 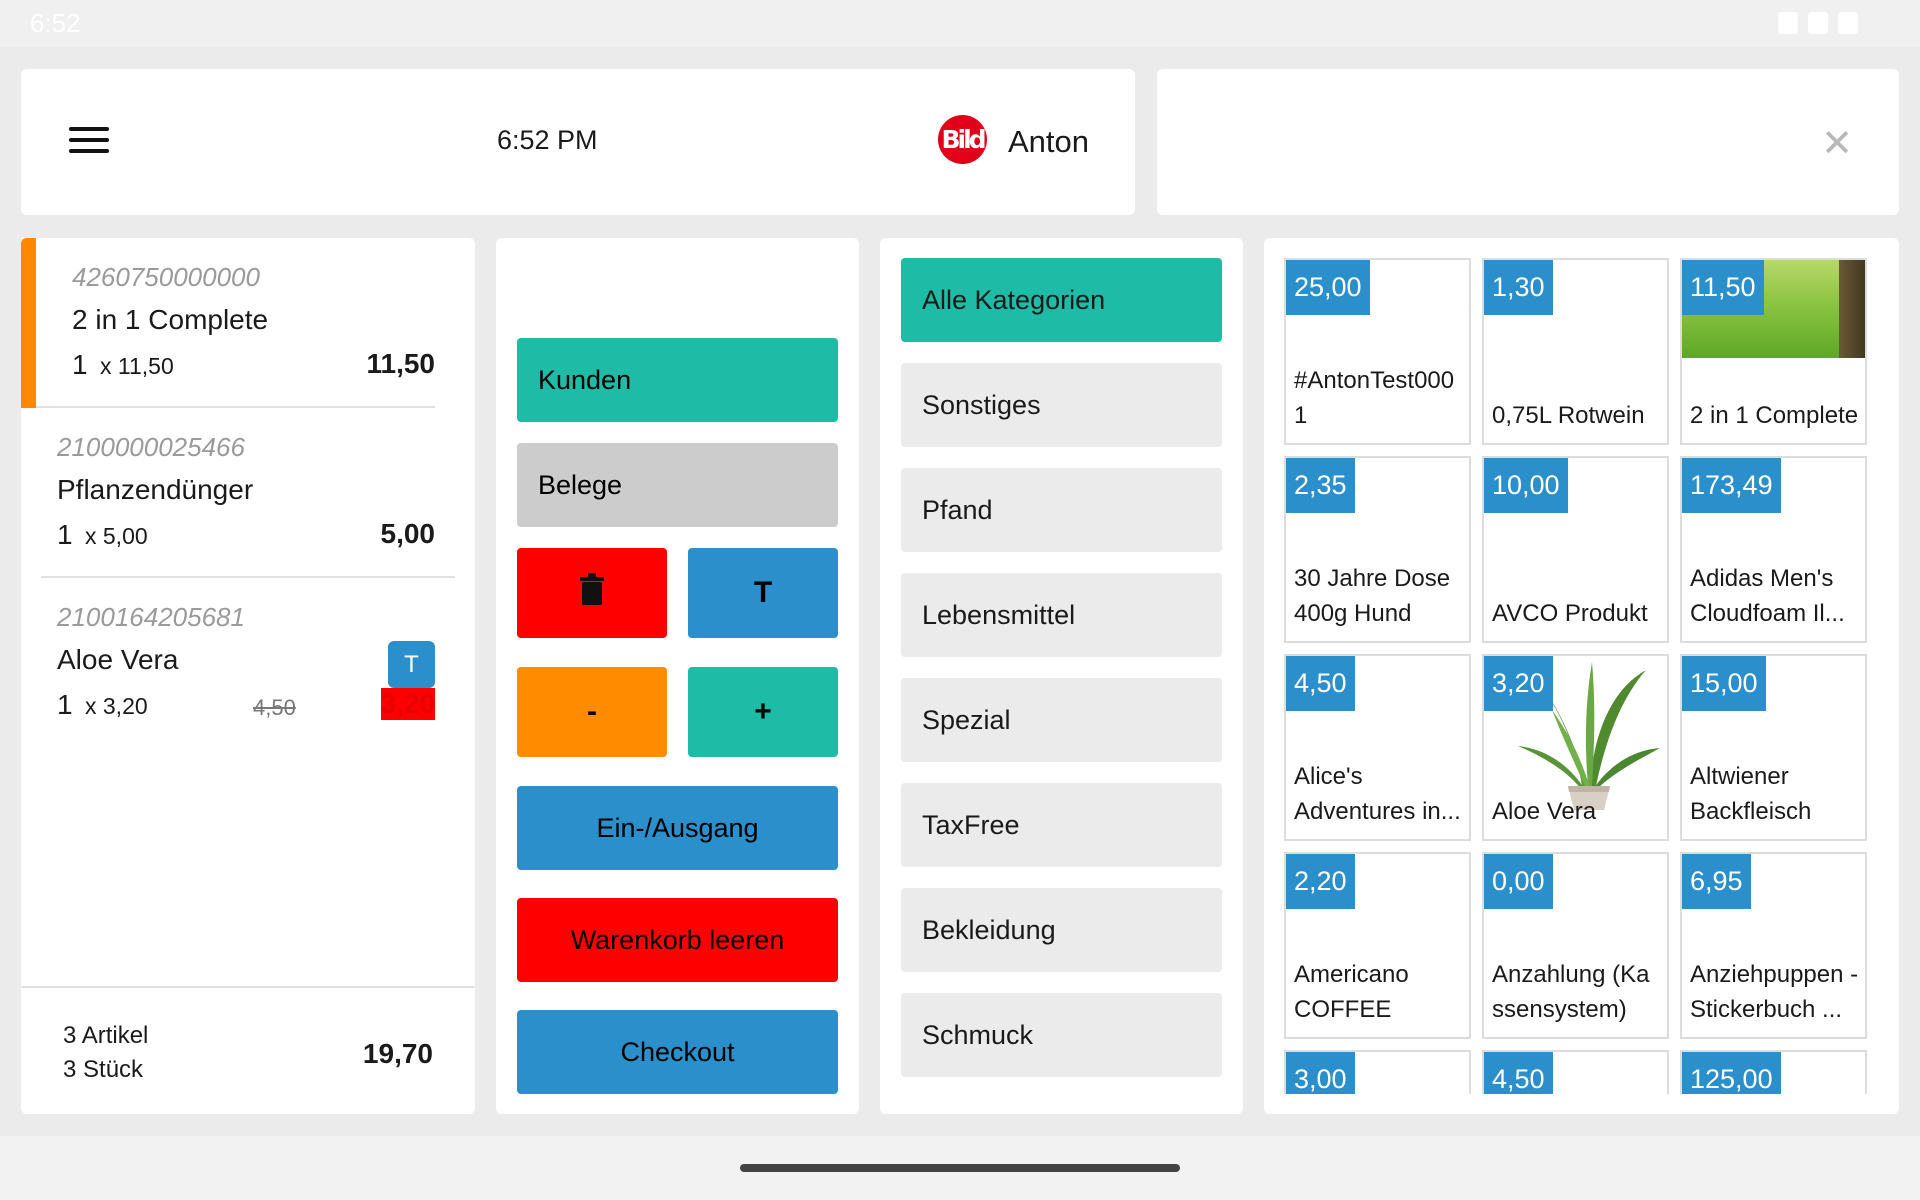 What do you see at coordinates (1716, 881) in the screenshot?
I see `product-price: 6,95` at bounding box center [1716, 881].